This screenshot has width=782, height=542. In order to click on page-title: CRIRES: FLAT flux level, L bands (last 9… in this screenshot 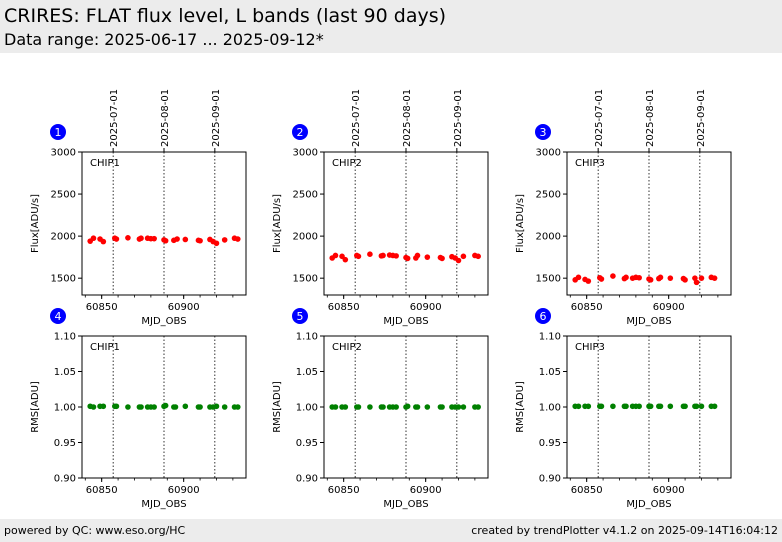, I will do `click(225, 16)`.